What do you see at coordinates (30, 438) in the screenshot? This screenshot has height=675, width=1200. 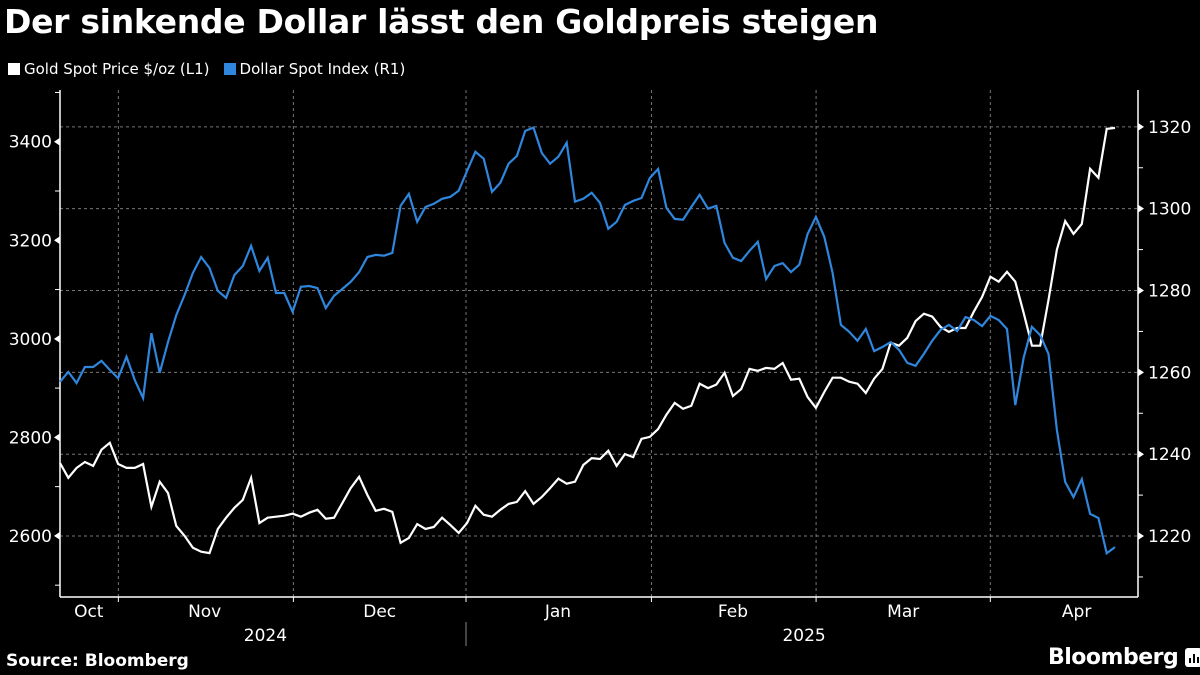 I see `left-tick-label: 2800` at bounding box center [30, 438].